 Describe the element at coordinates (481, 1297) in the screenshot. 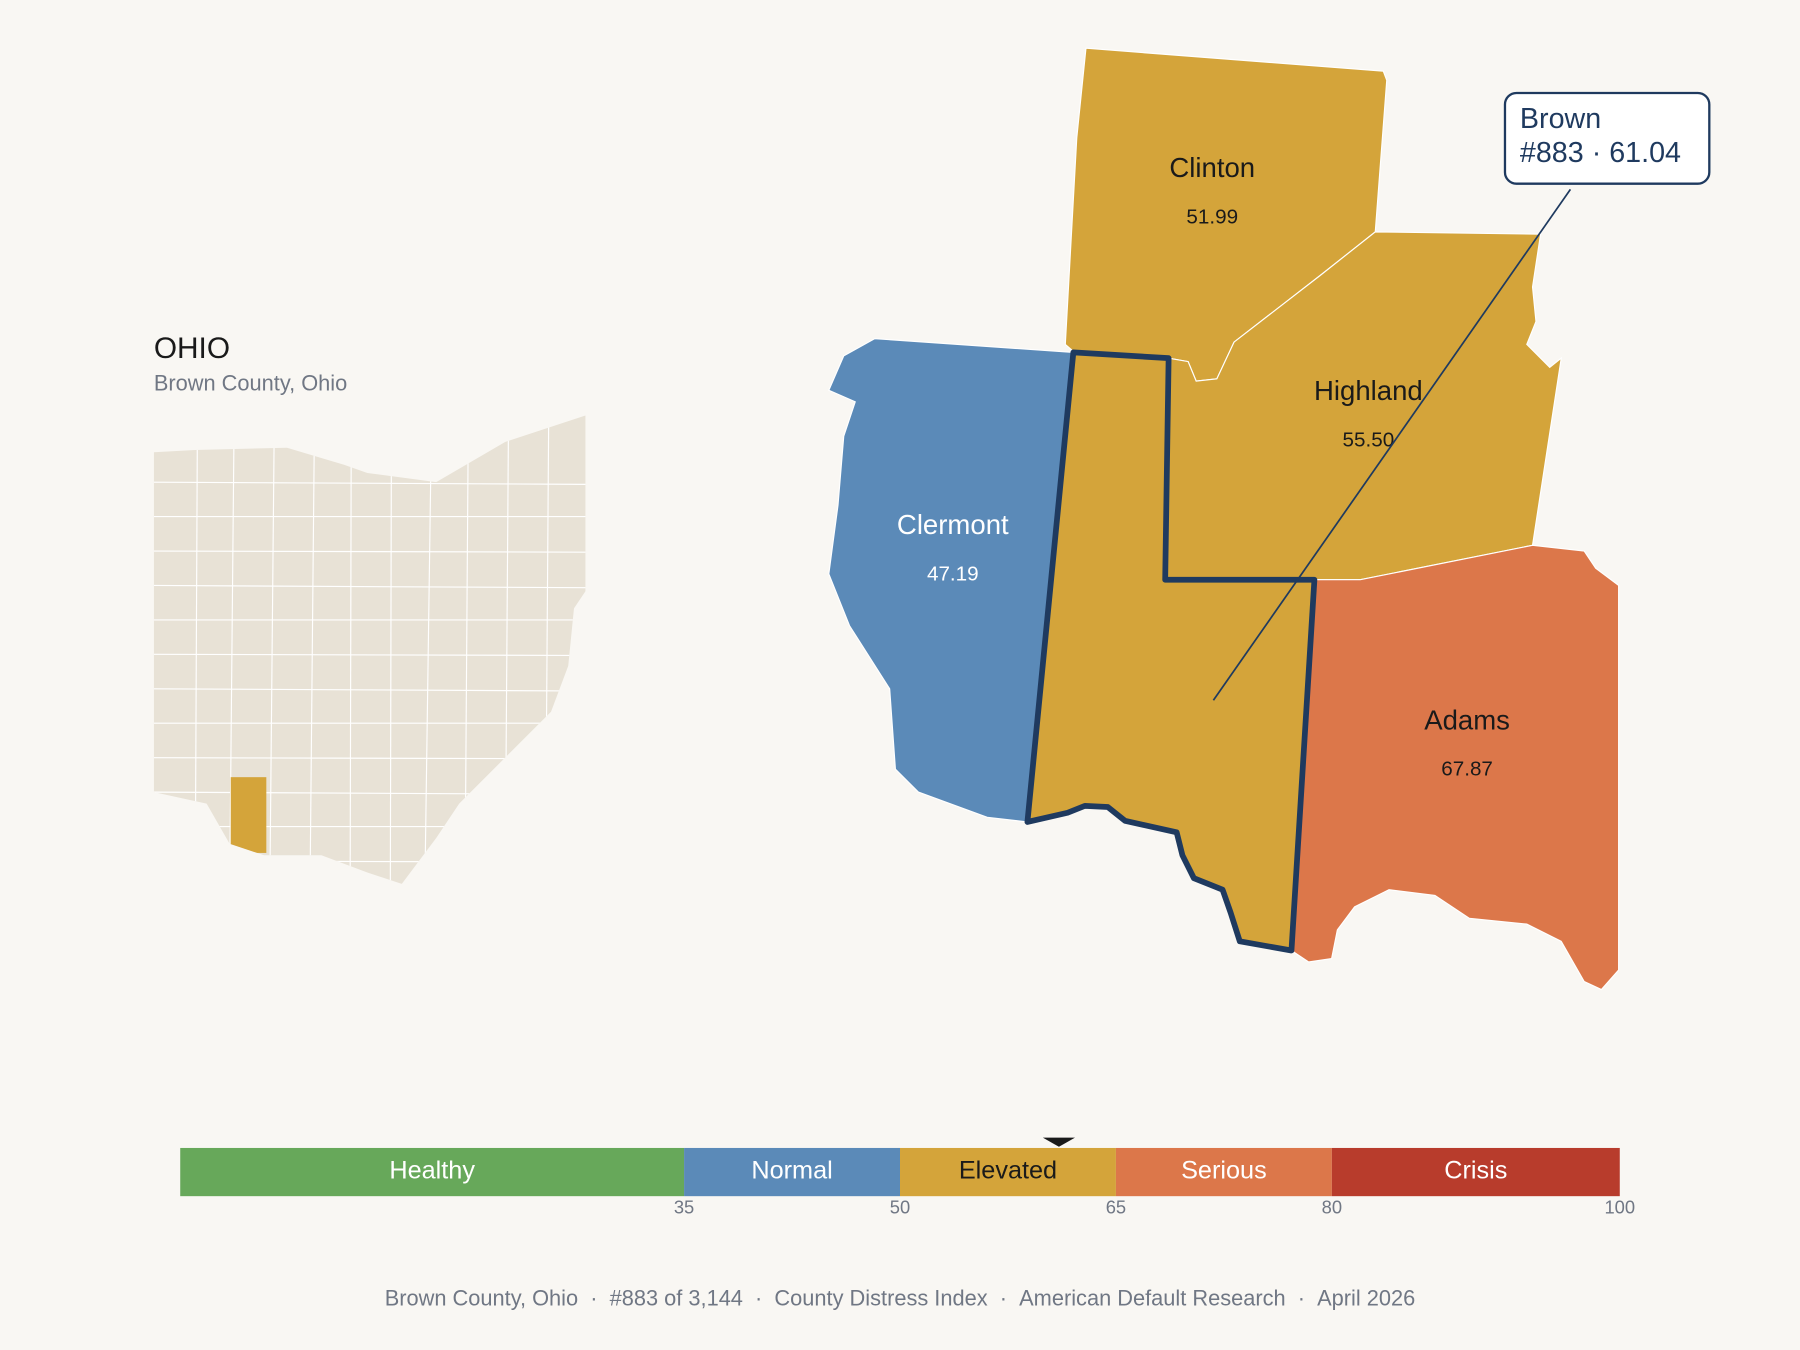

I see `footer-item: Brown County, Ohio` at that location.